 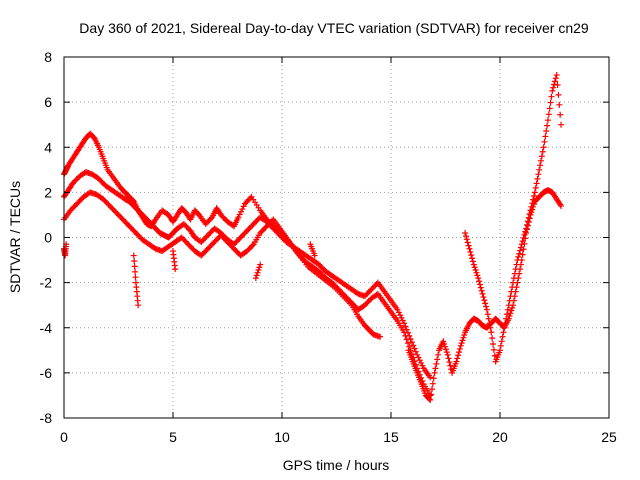 I want to click on x-tick-label: 10, so click(x=282, y=437).